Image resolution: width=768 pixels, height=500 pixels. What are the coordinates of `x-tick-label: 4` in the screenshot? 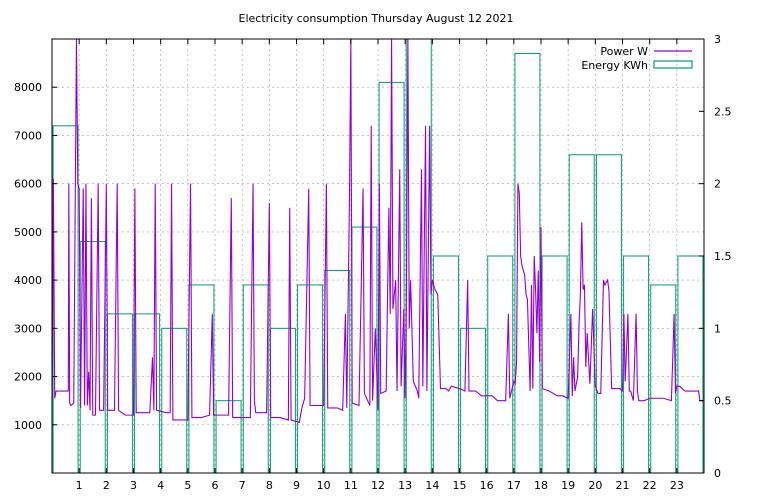 It's located at (160, 485).